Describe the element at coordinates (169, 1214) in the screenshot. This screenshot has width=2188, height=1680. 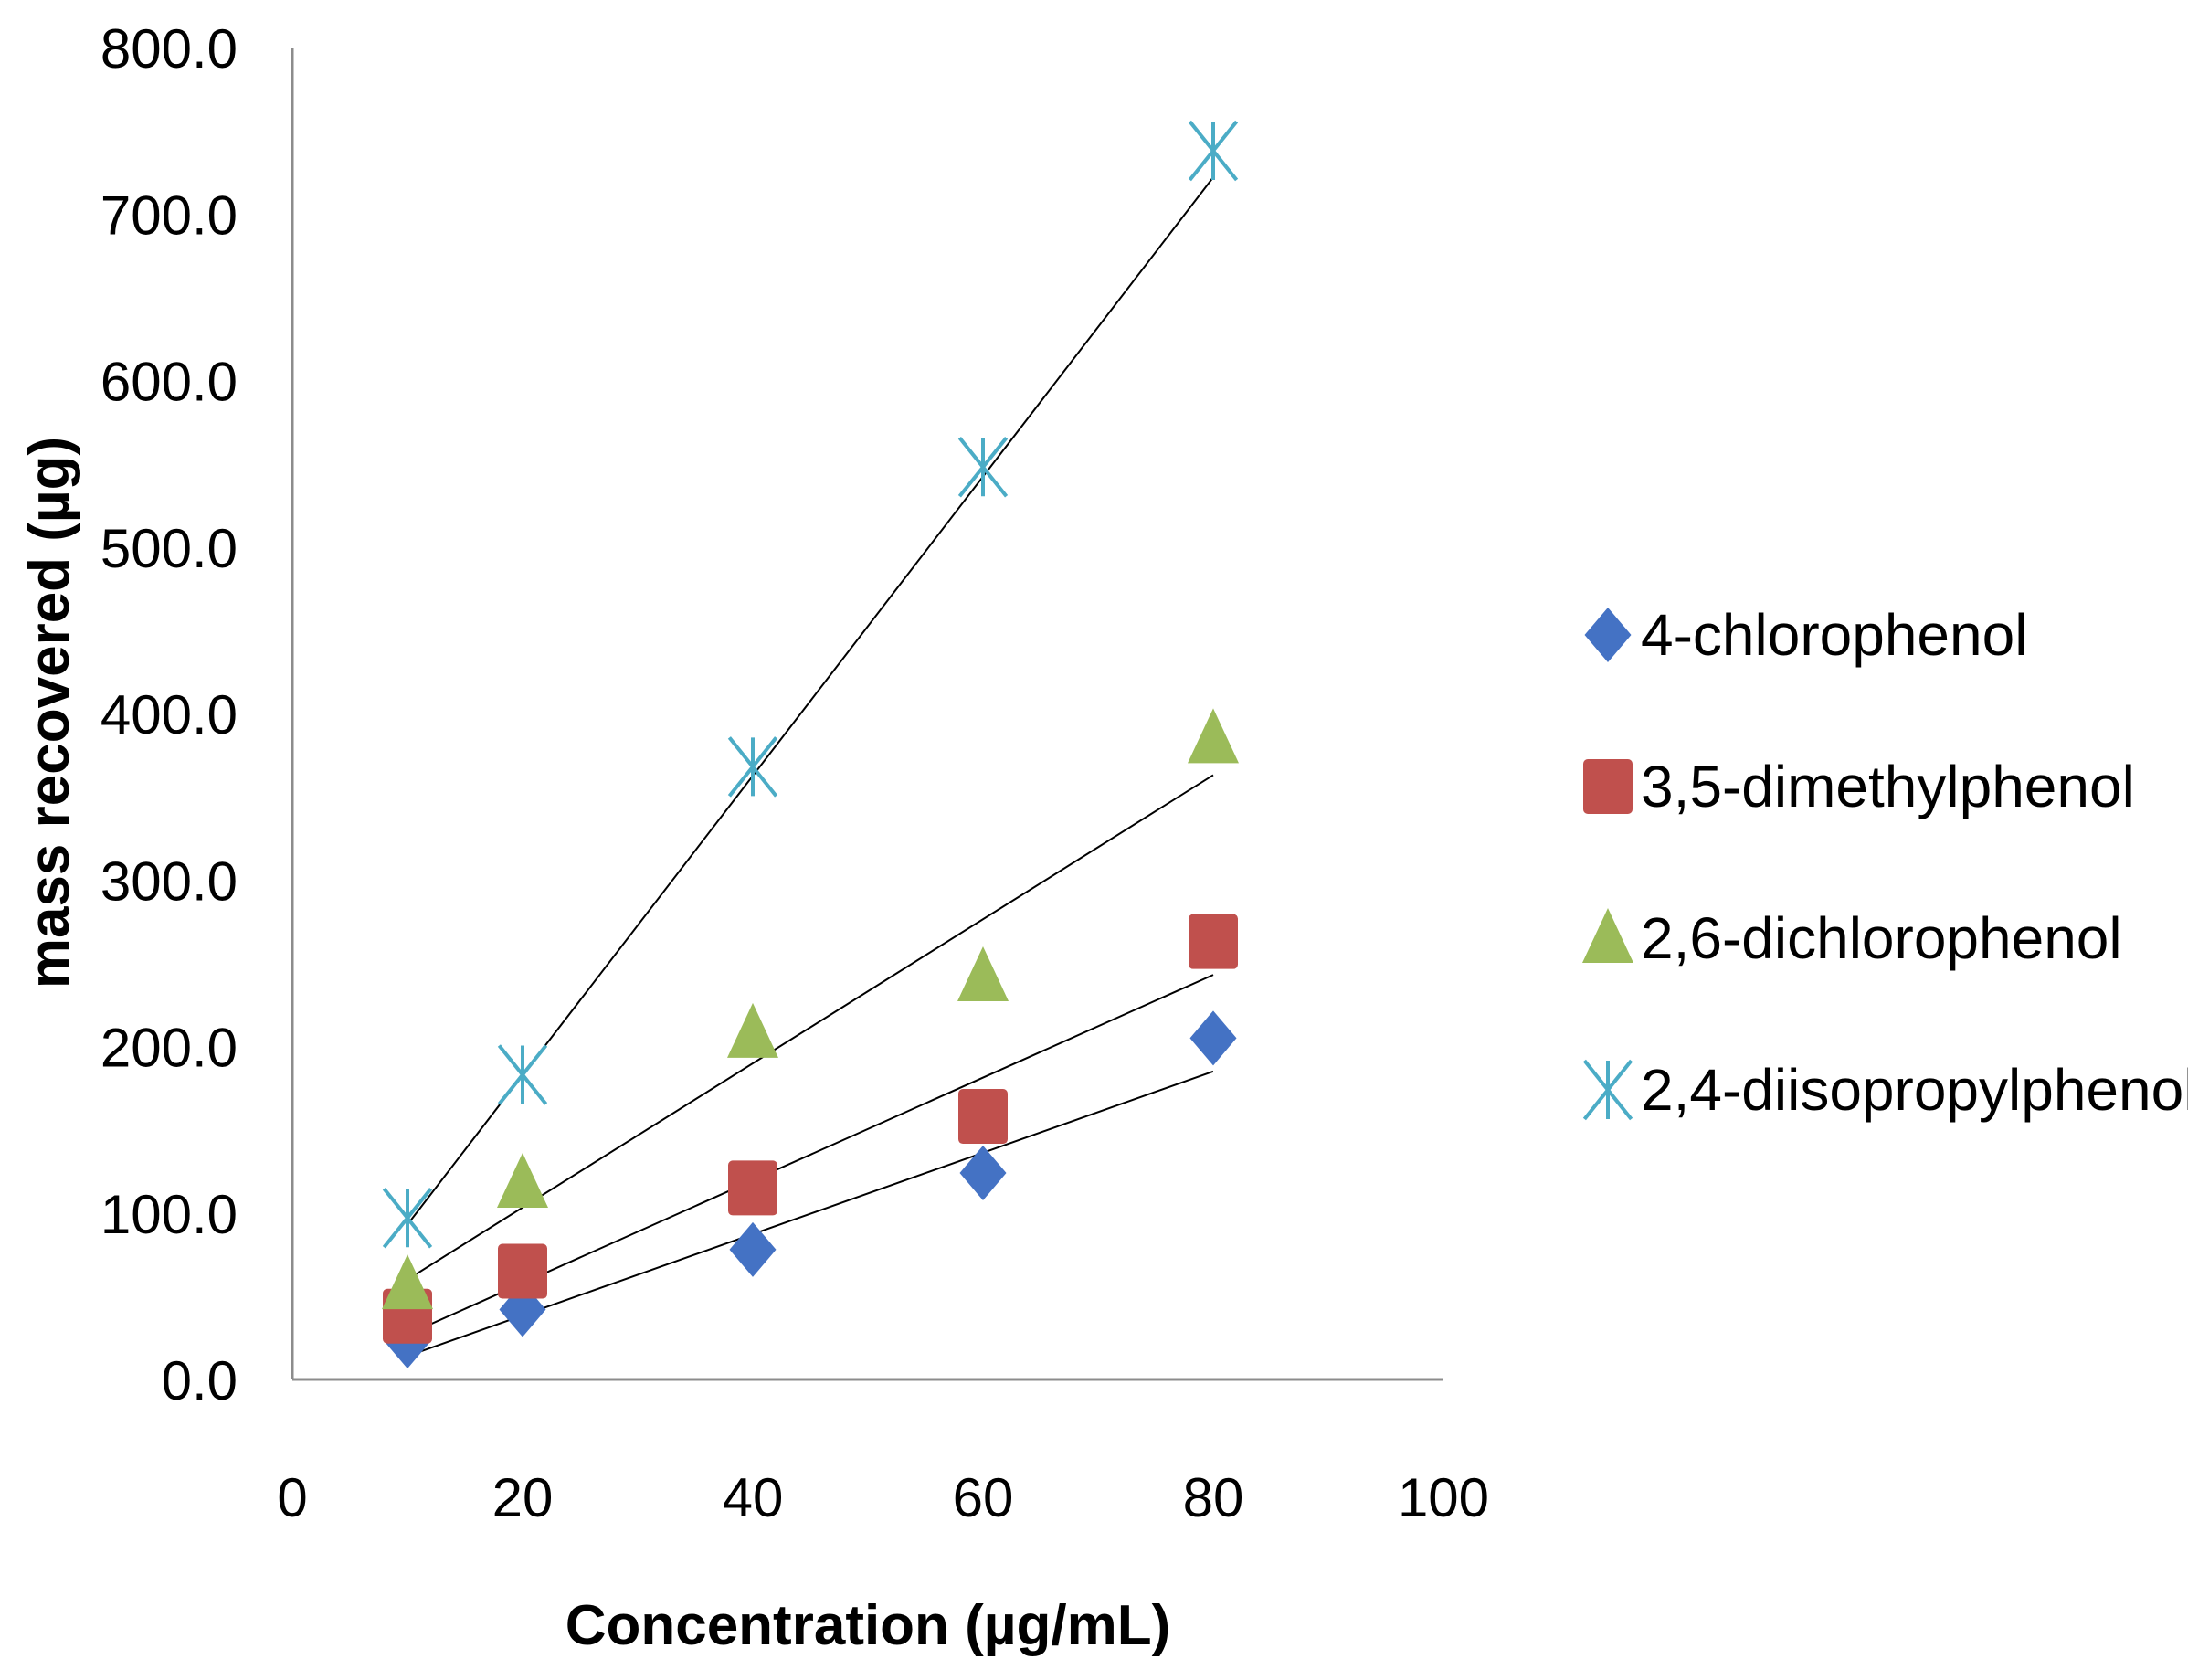
I see `y-tick-label: 100.0` at that location.